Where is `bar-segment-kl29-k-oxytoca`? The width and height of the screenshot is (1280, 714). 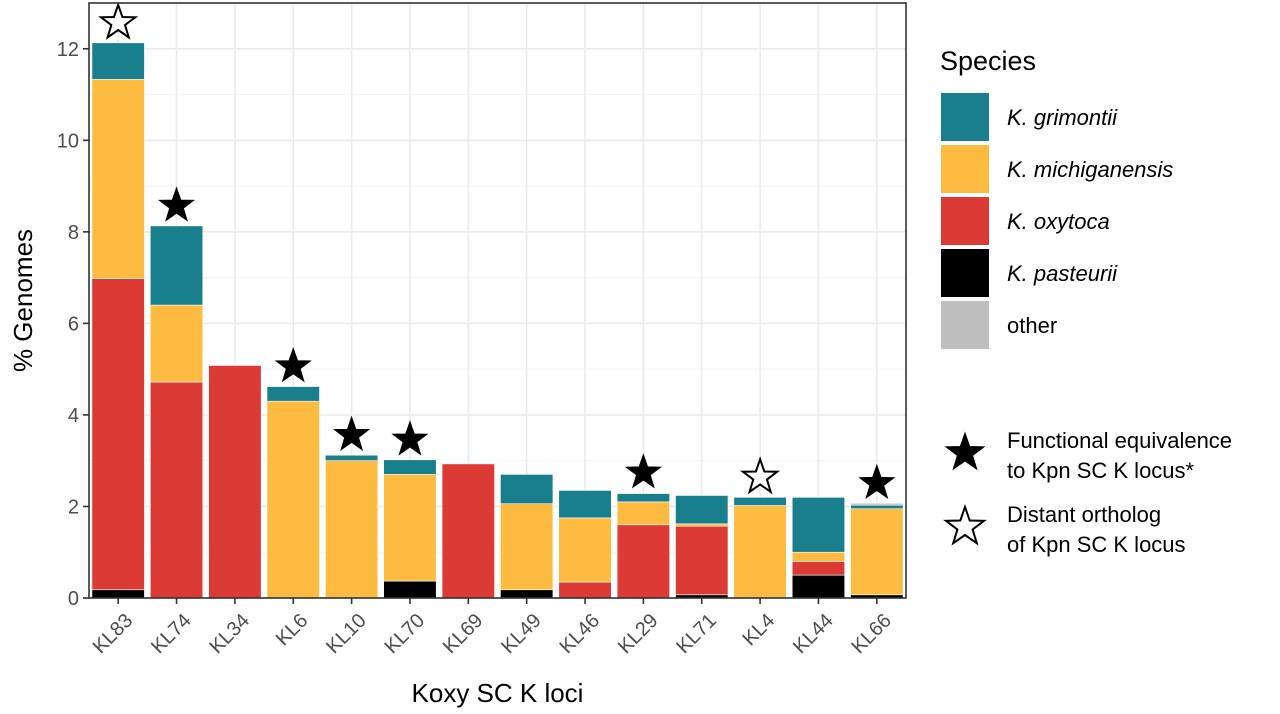 bar-segment-kl29-k-oxytoca is located at coordinates (643, 561).